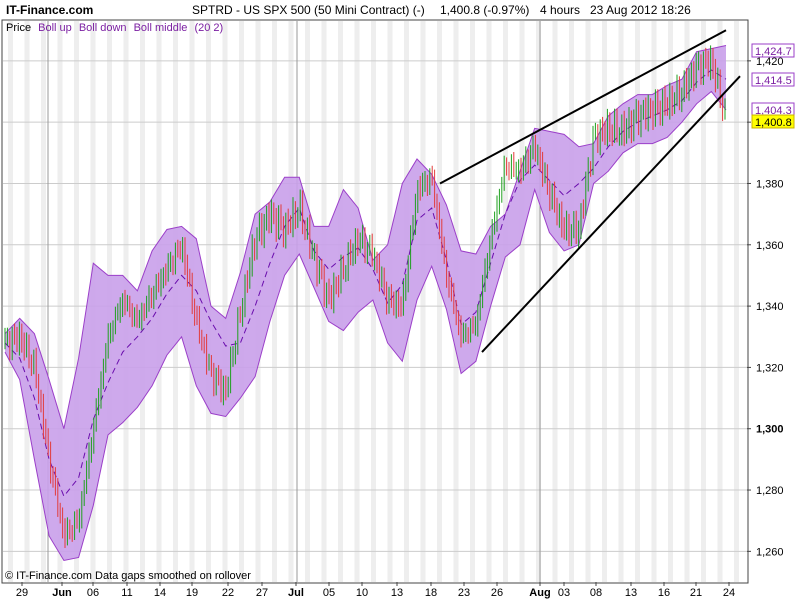 The image size is (800, 600). I want to click on y-tick-label: 1,320, so click(770, 368).